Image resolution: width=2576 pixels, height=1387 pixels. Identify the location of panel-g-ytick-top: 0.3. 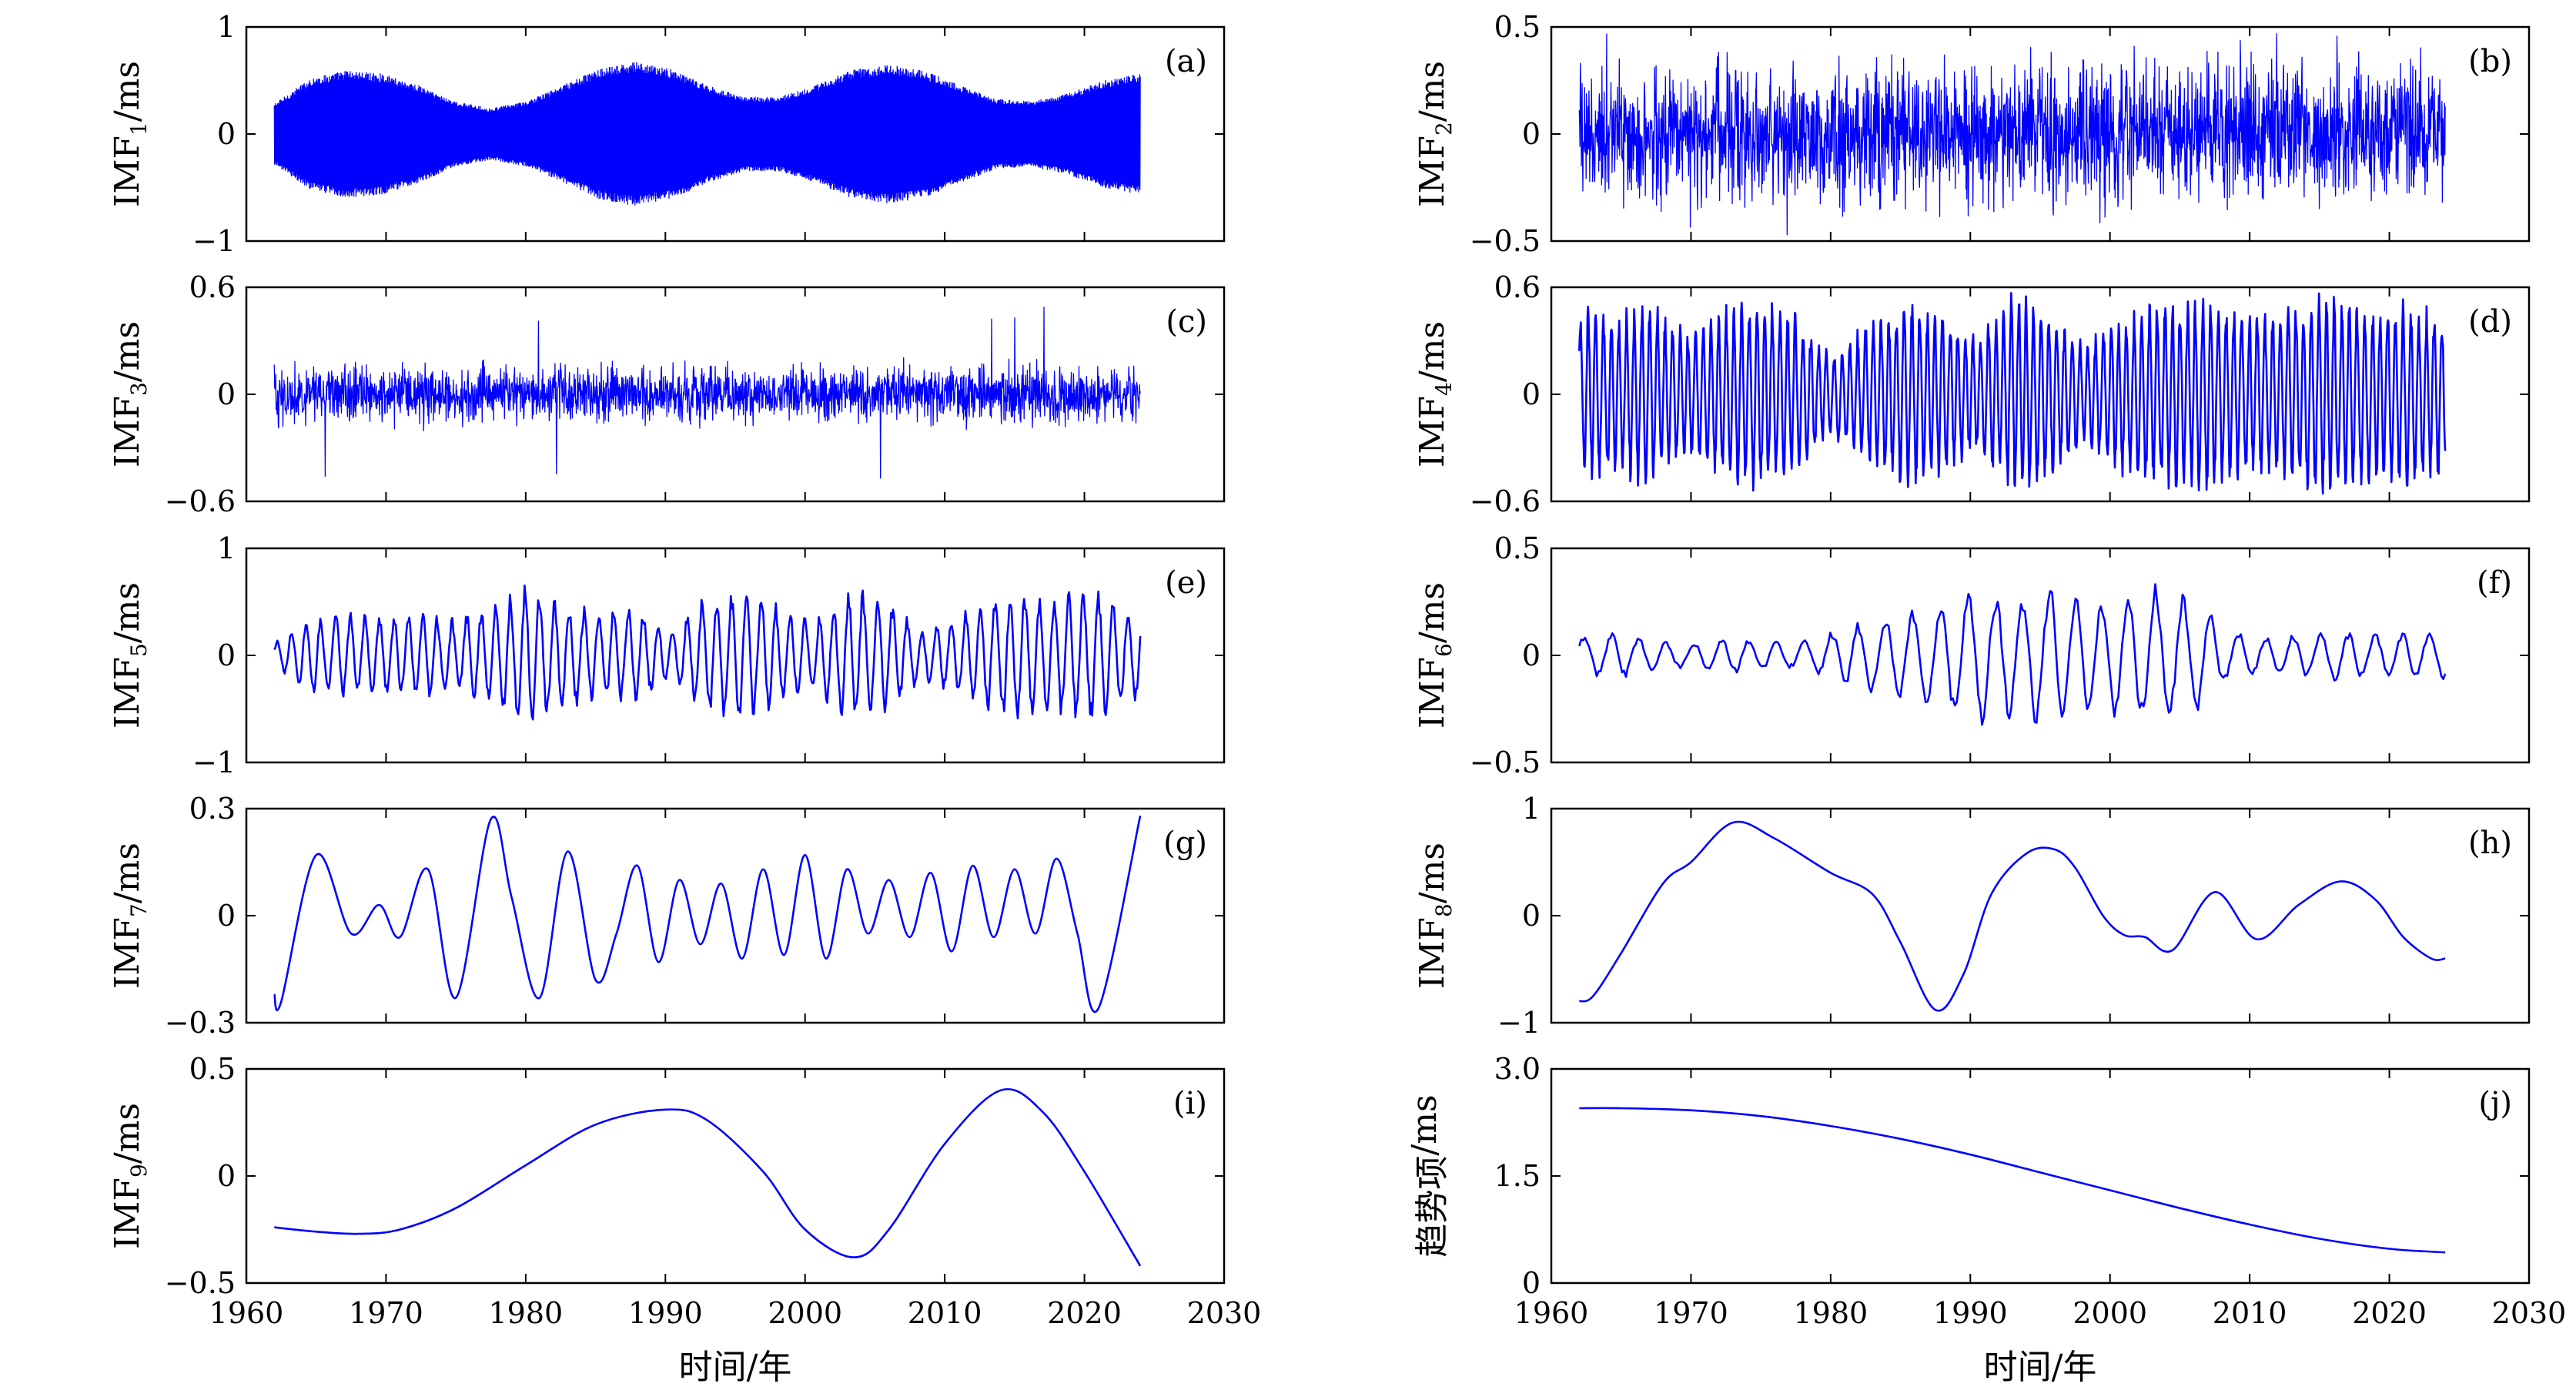
(212, 809).